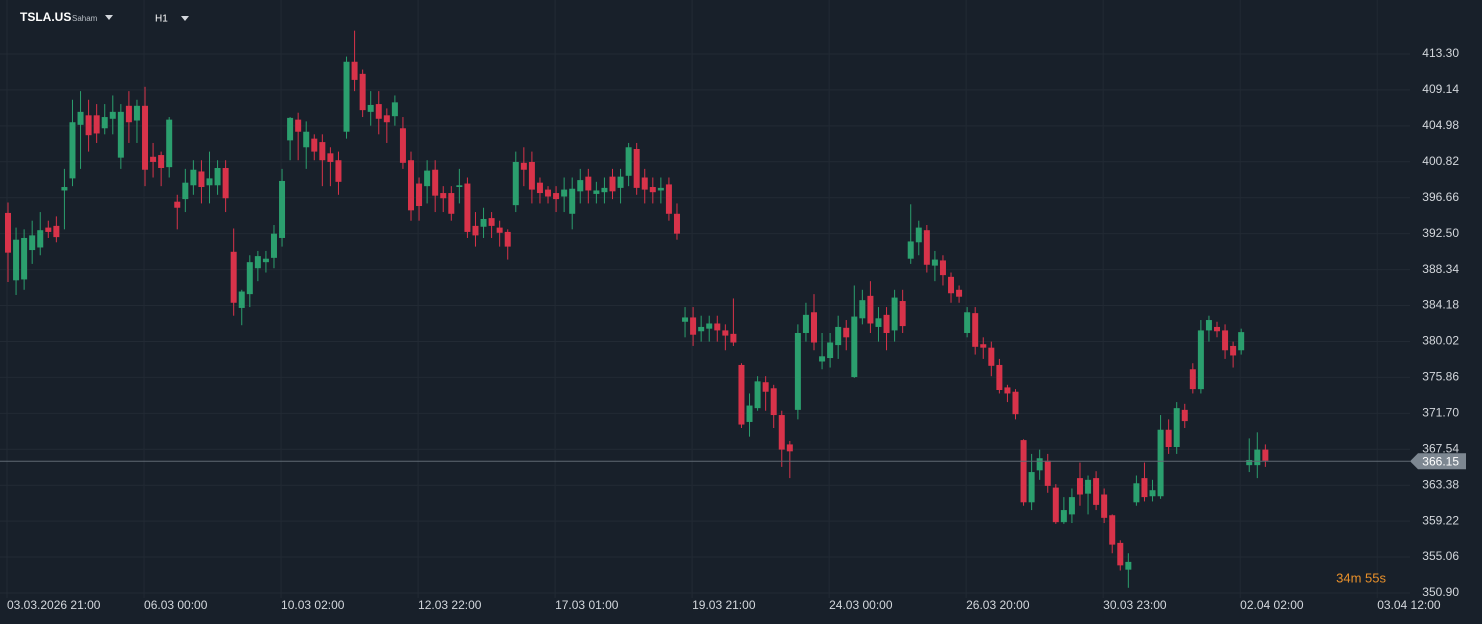 This screenshot has height=624, width=1482. Describe the element at coordinates (45, 17) in the screenshot. I see `symbol: TSLA.US` at that location.